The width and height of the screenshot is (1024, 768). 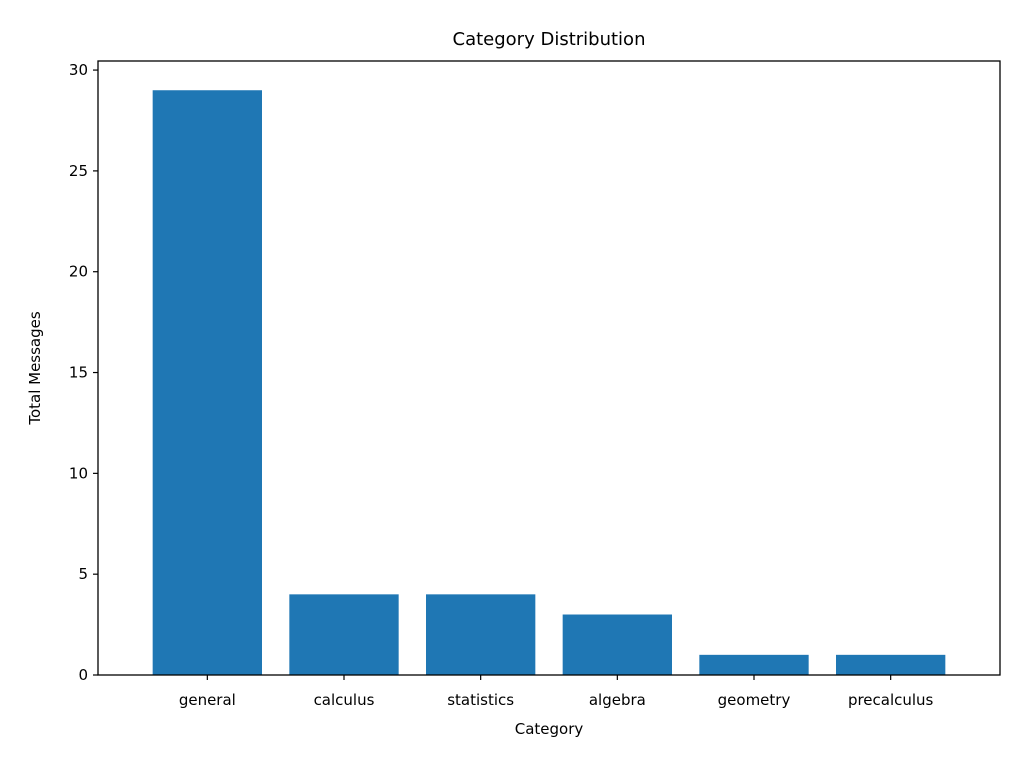 I want to click on x-tick-label-precalculus: precalculus, so click(x=891, y=700).